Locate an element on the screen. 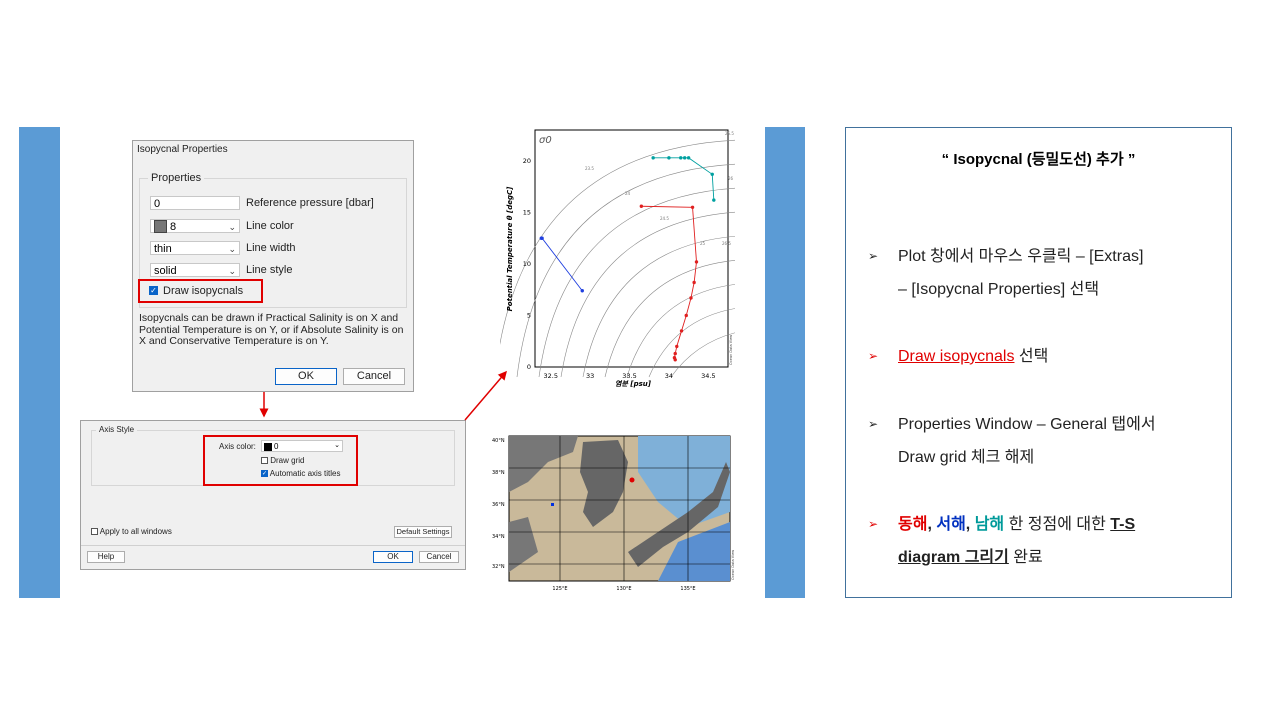 The width and height of the screenshot is (1280, 720). right-accent-bar is located at coordinates (785, 362).